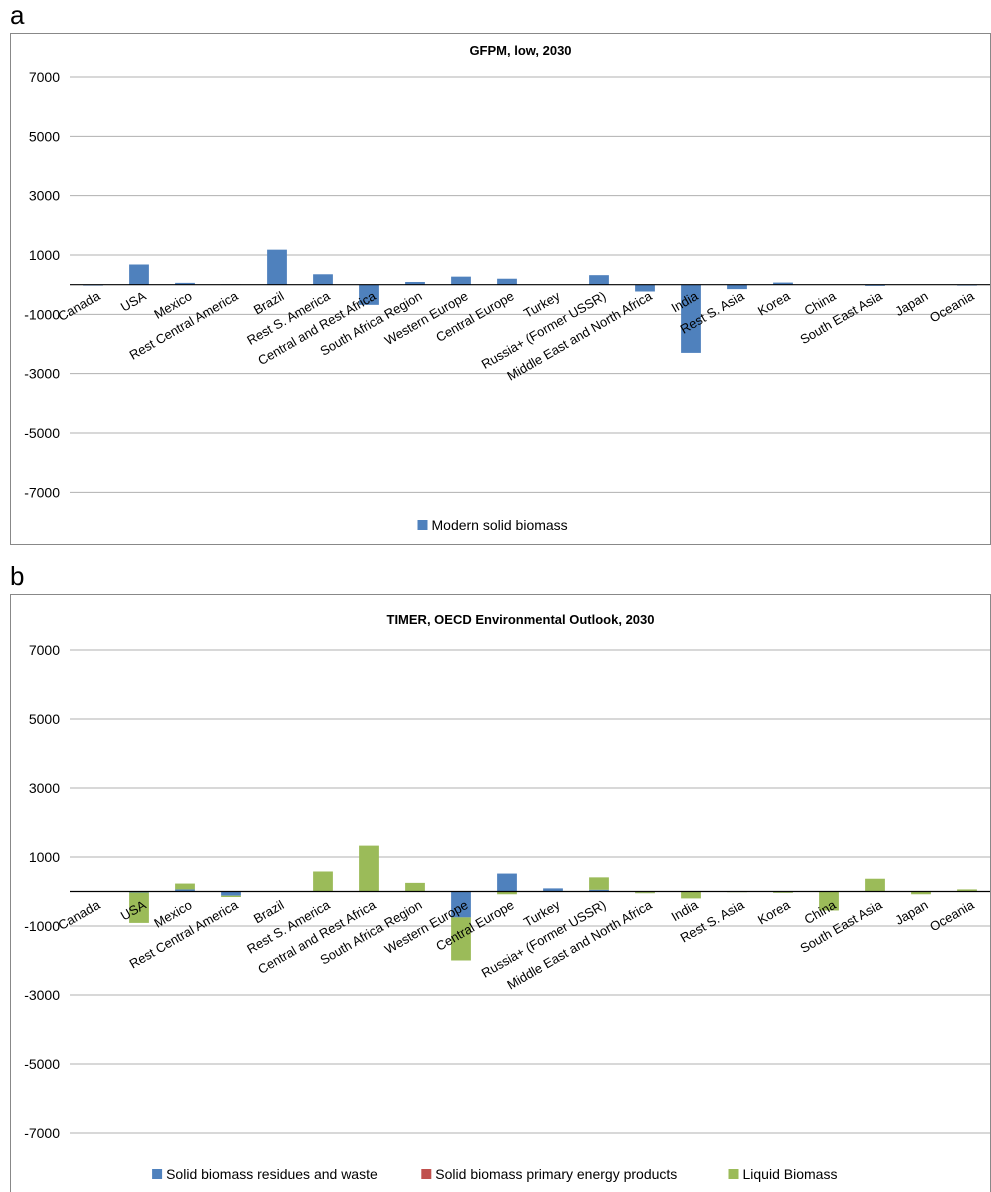  Describe the element at coordinates (272, 1174) in the screenshot. I see `legend-label: Solid biomass residues and waste` at that location.